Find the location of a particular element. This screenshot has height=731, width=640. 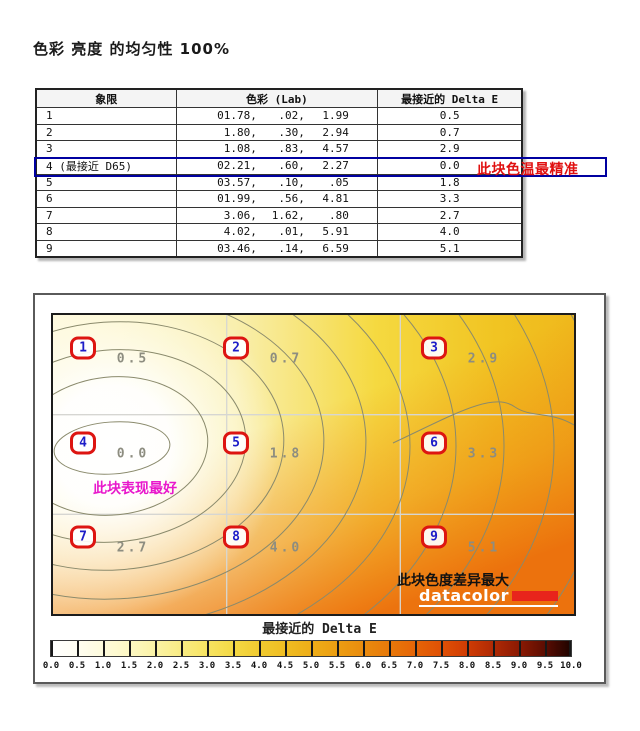

table-row: 1 01.78, .02, 1.99 0.5 is located at coordinates (279, 116).